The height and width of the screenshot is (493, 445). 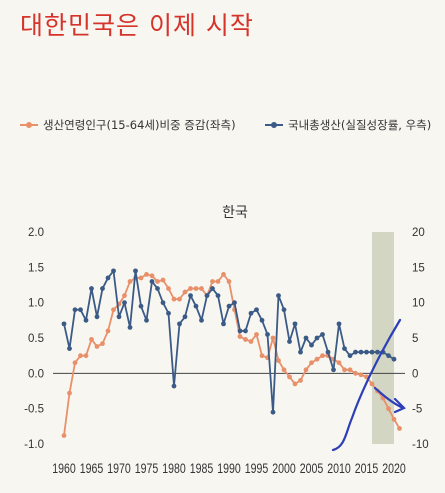 I want to click on y-tick-right-label: -5, so click(x=417, y=410).